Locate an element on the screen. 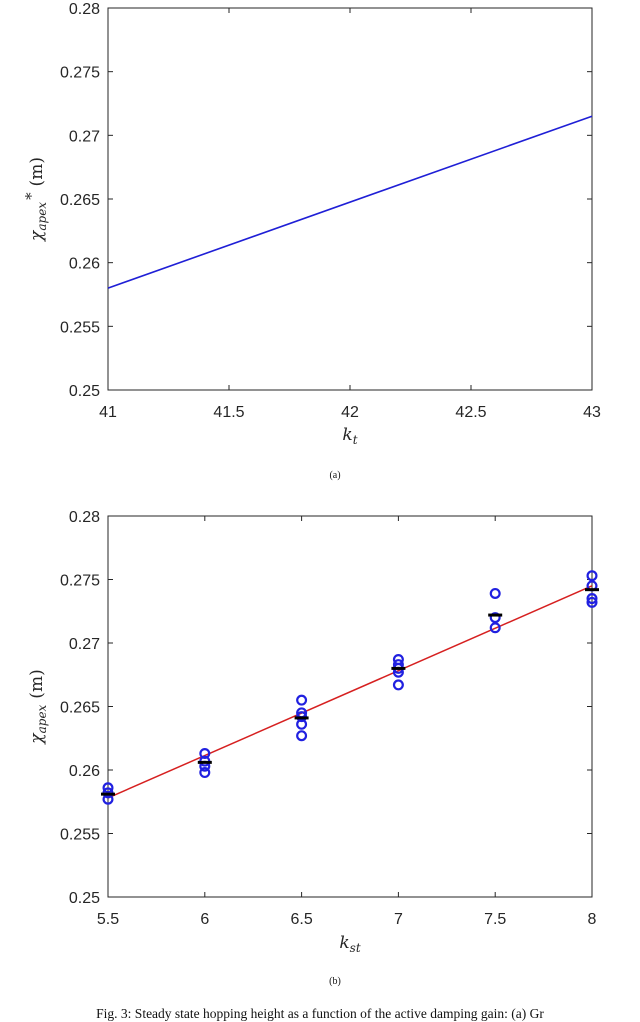 Image resolution: width=640 pixels, height=1022 pixels. panel-label: (b) is located at coordinates (335, 981).